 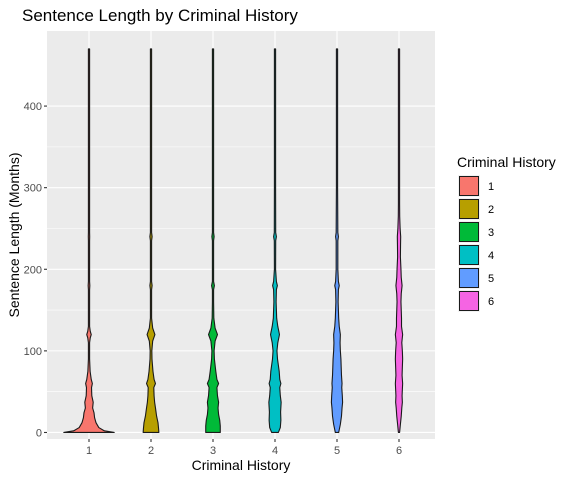 What do you see at coordinates (506, 162) in the screenshot?
I see `legend-title: Criminal History` at bounding box center [506, 162].